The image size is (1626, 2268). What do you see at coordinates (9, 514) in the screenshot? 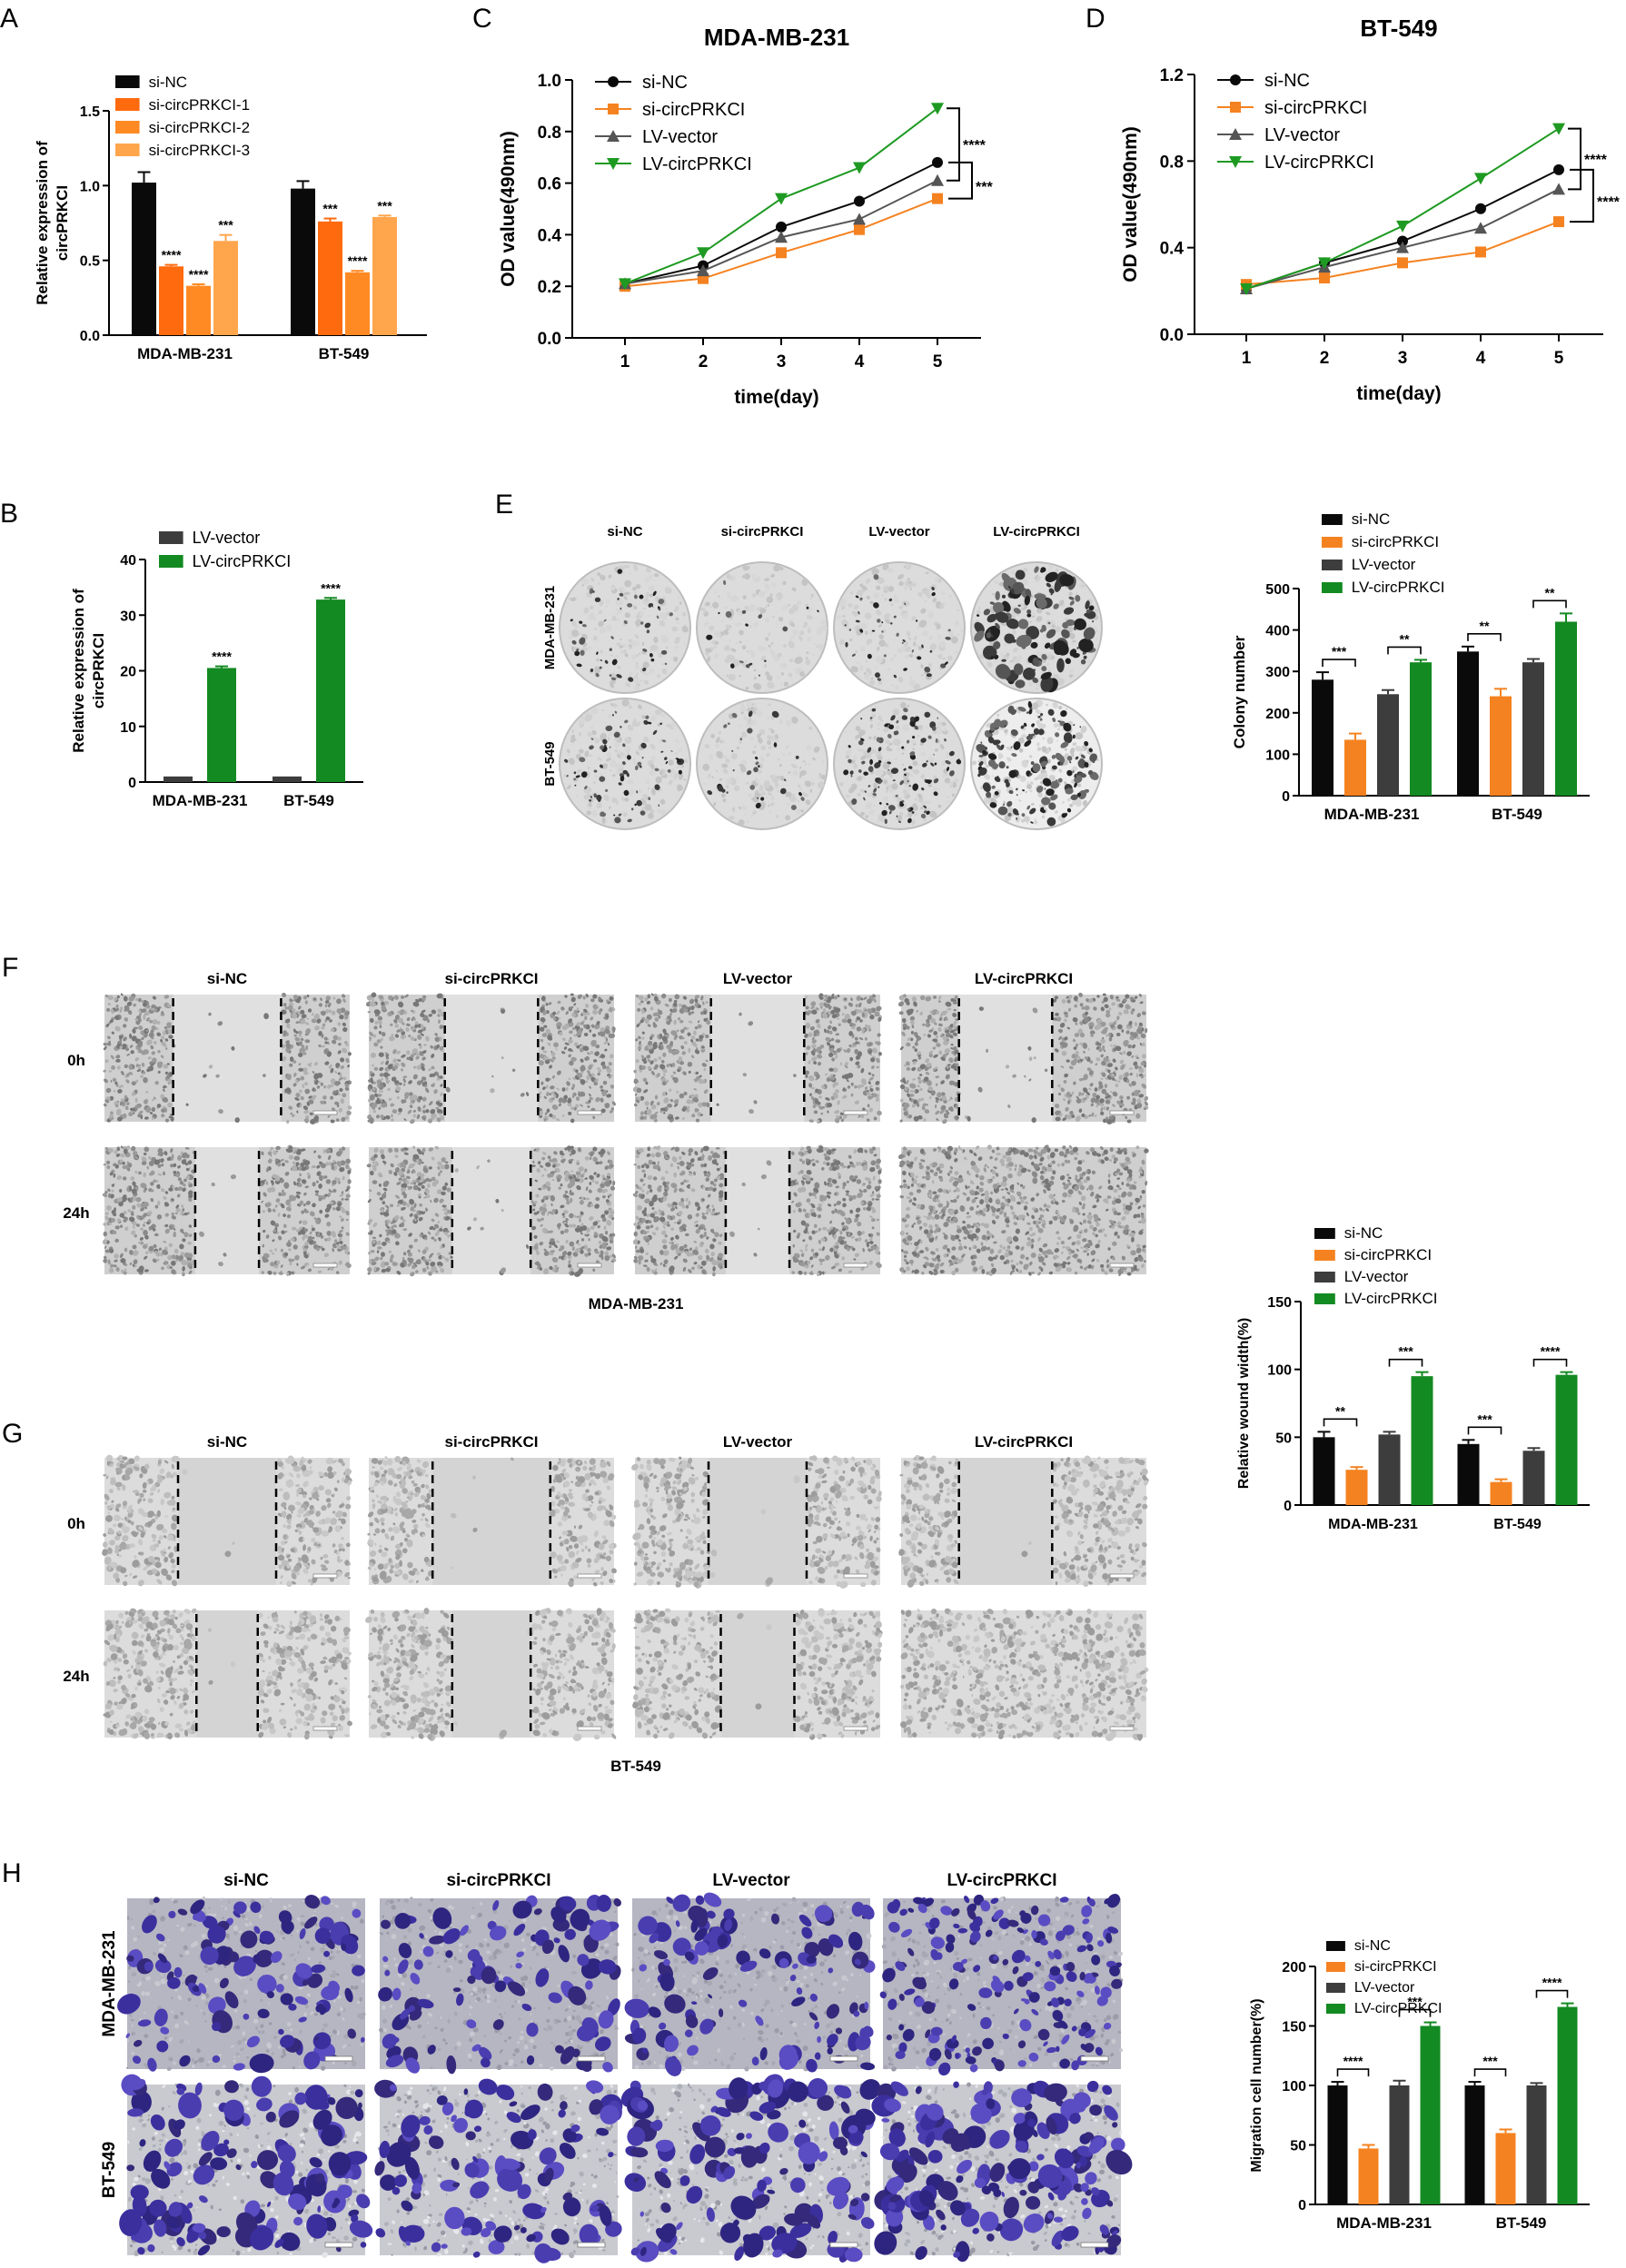
I see `panel-label: B` at bounding box center [9, 514].